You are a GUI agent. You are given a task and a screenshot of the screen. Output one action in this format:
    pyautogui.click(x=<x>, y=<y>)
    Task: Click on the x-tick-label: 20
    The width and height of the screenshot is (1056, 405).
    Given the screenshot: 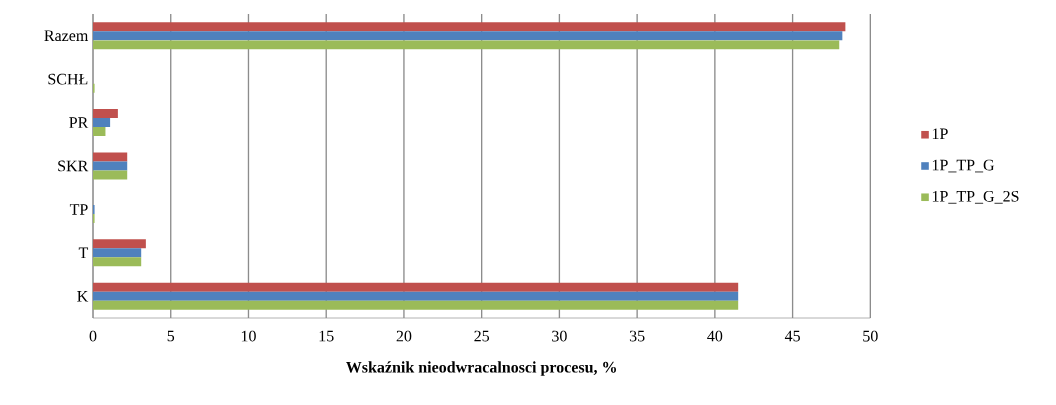 What is the action you would take?
    pyautogui.click(x=404, y=336)
    